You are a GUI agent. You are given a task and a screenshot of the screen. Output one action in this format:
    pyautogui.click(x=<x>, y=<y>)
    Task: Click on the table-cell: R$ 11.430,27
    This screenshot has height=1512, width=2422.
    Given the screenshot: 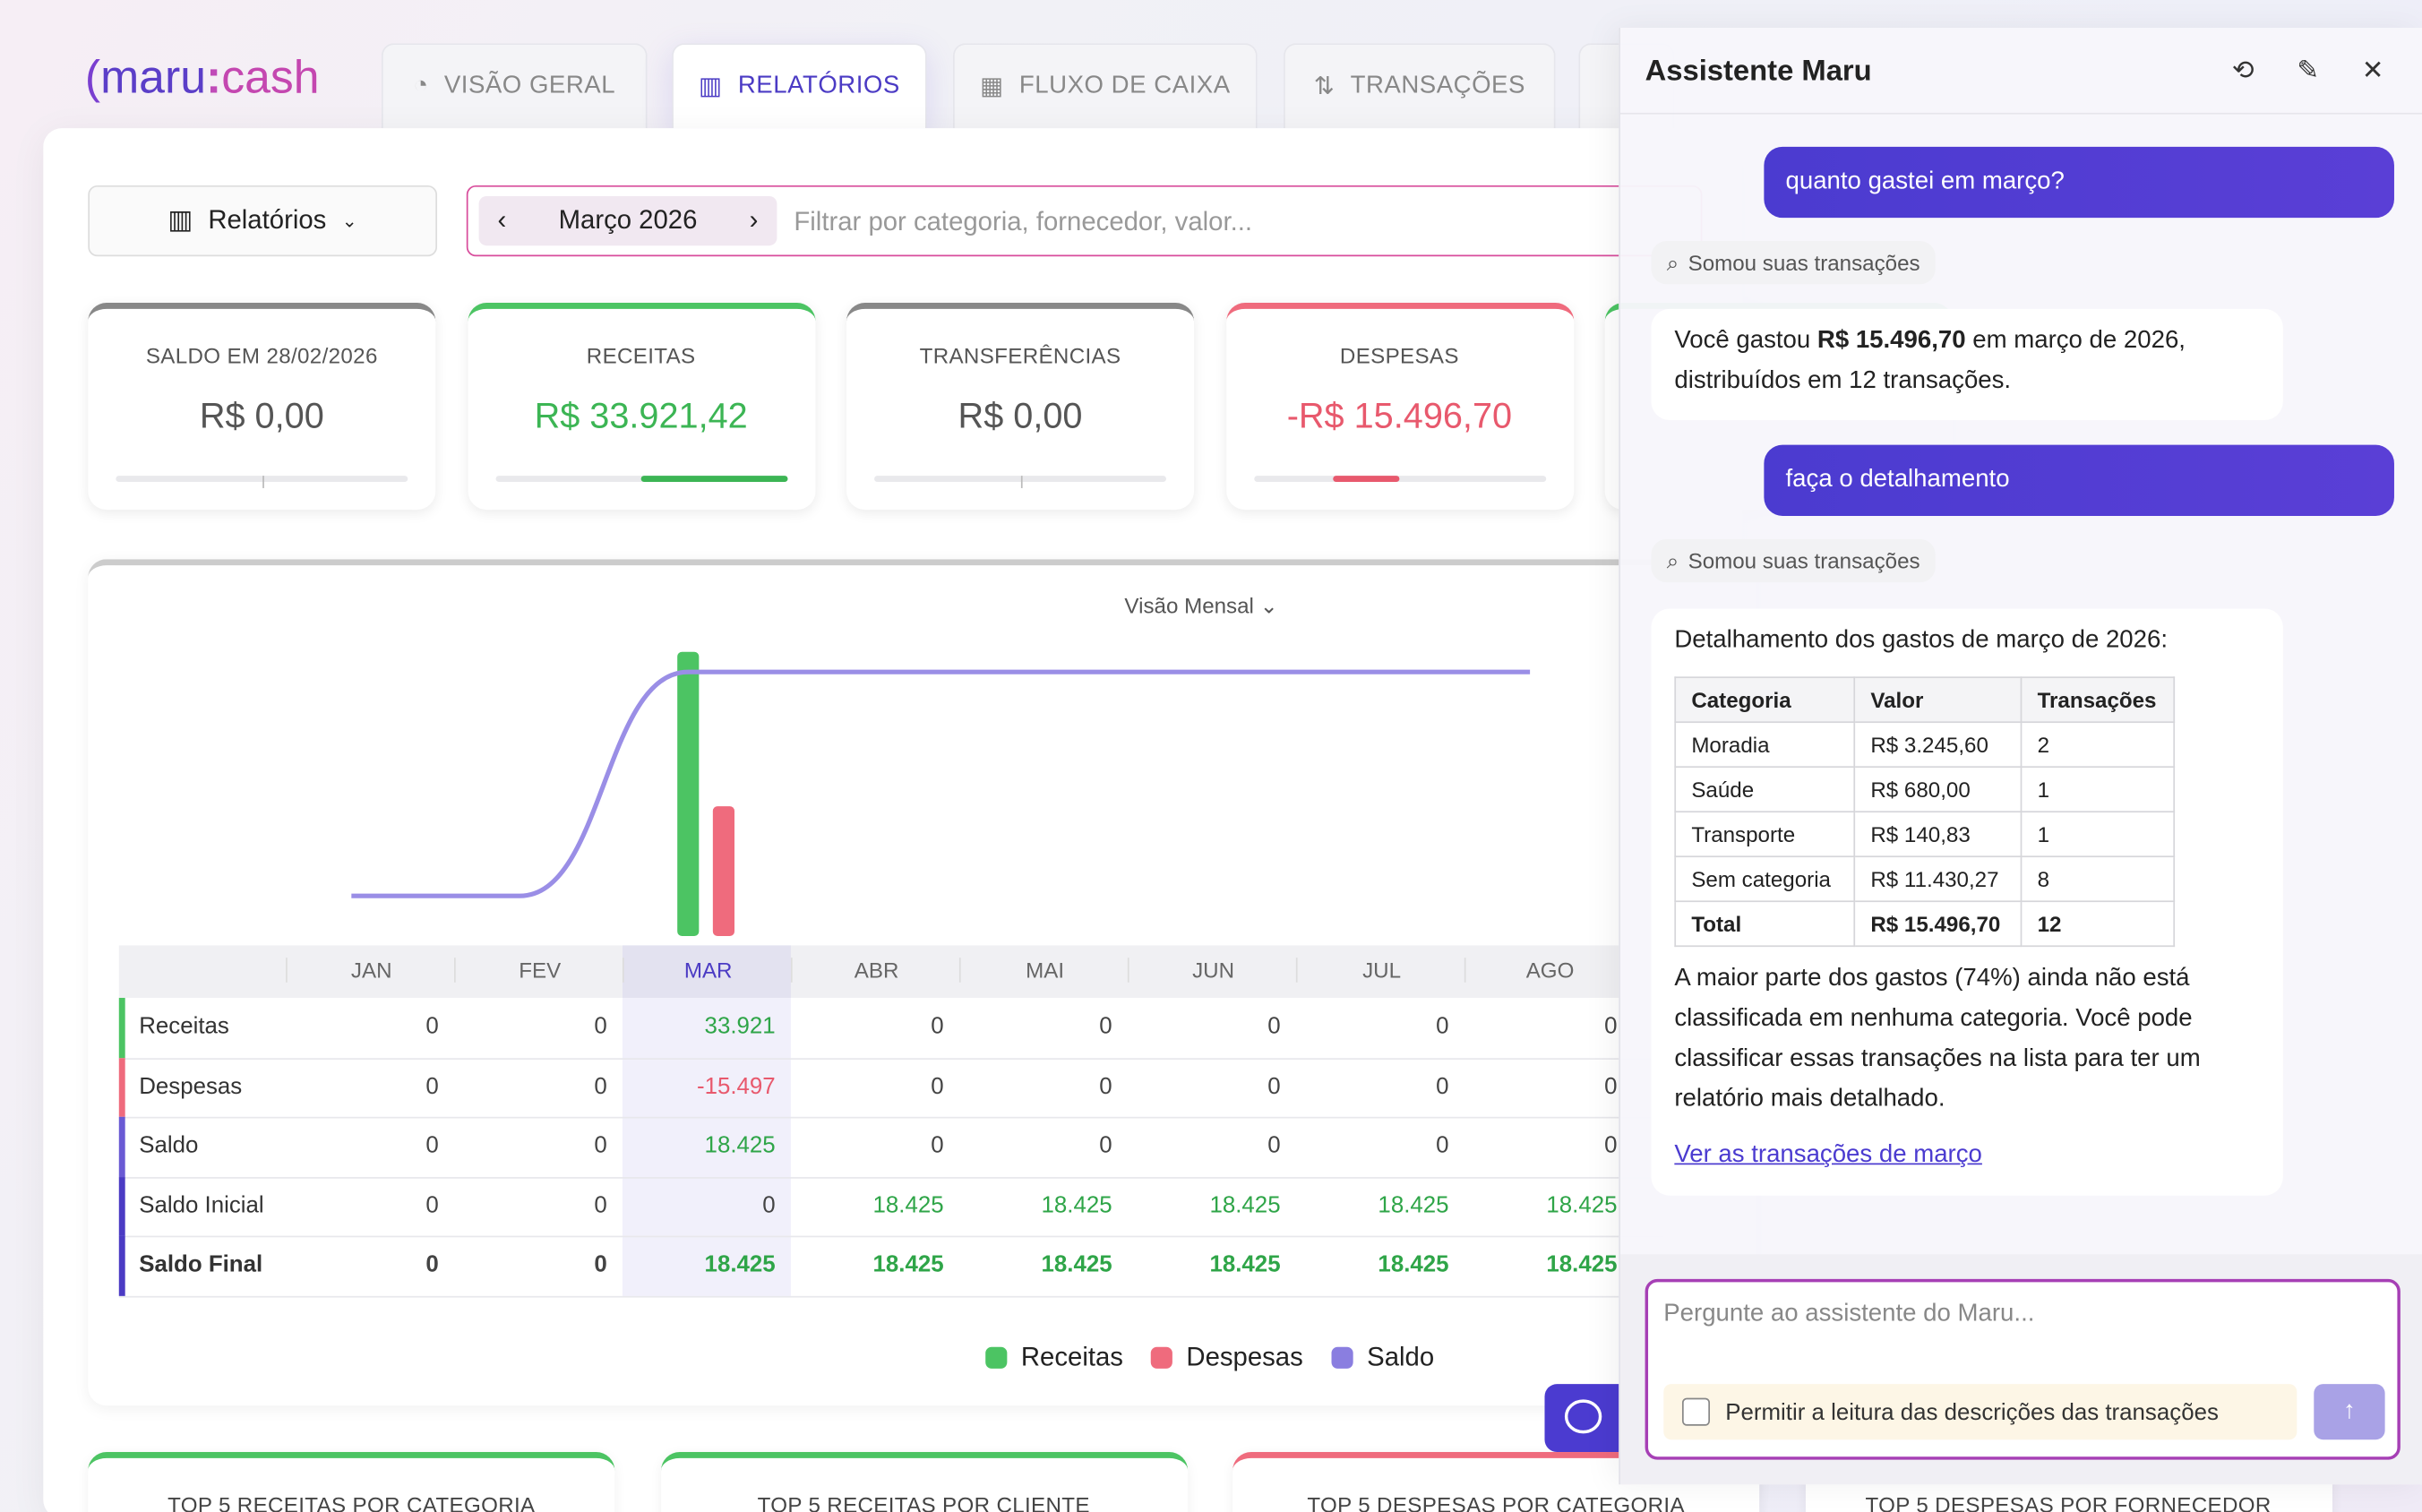 What is the action you would take?
    pyautogui.click(x=1938, y=879)
    